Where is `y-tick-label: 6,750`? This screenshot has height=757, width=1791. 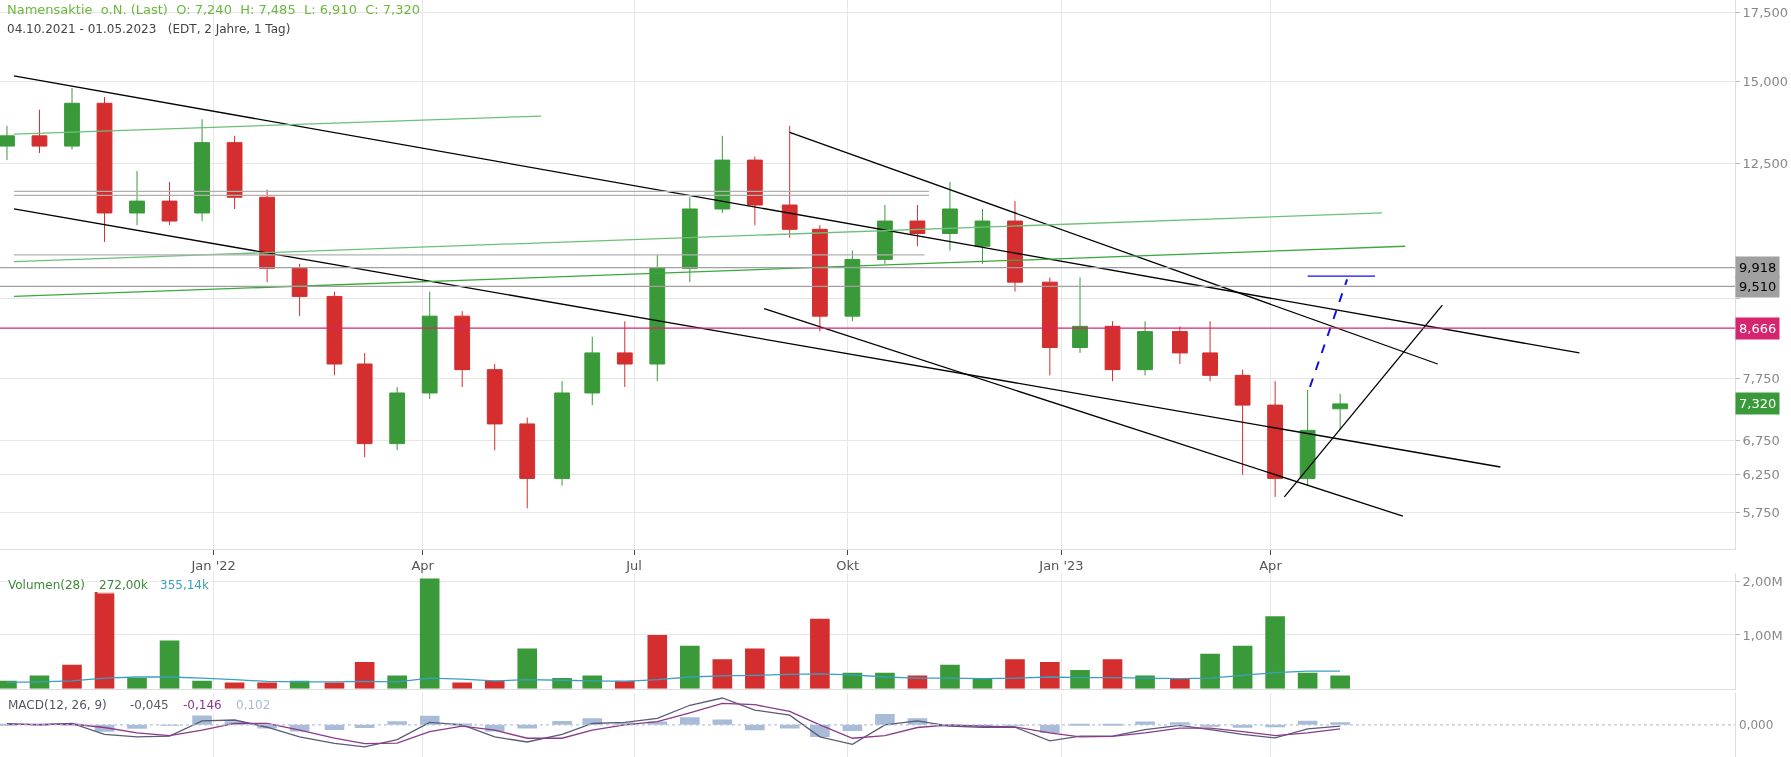
y-tick-label: 6,750 is located at coordinates (1761, 440).